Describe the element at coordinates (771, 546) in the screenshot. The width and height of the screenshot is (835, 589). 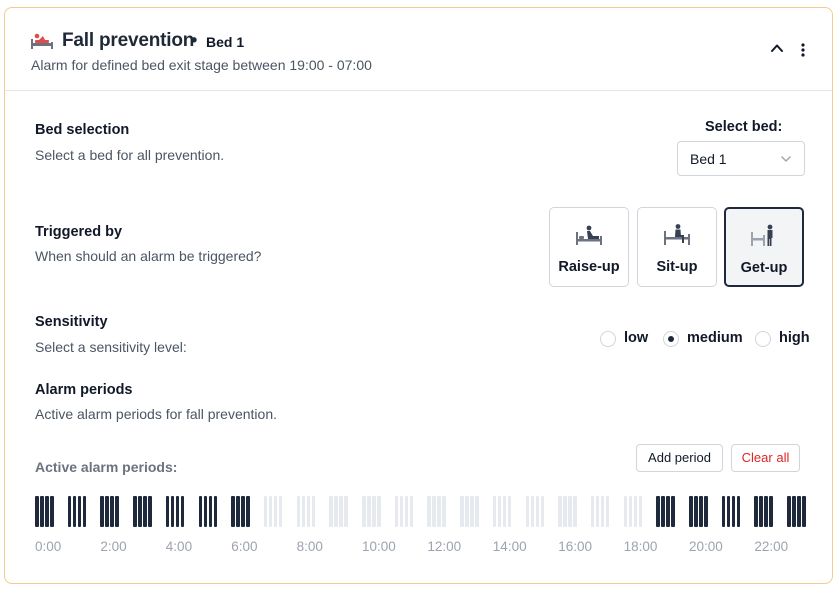
I see `timeline-tick-label: 22:00` at that location.